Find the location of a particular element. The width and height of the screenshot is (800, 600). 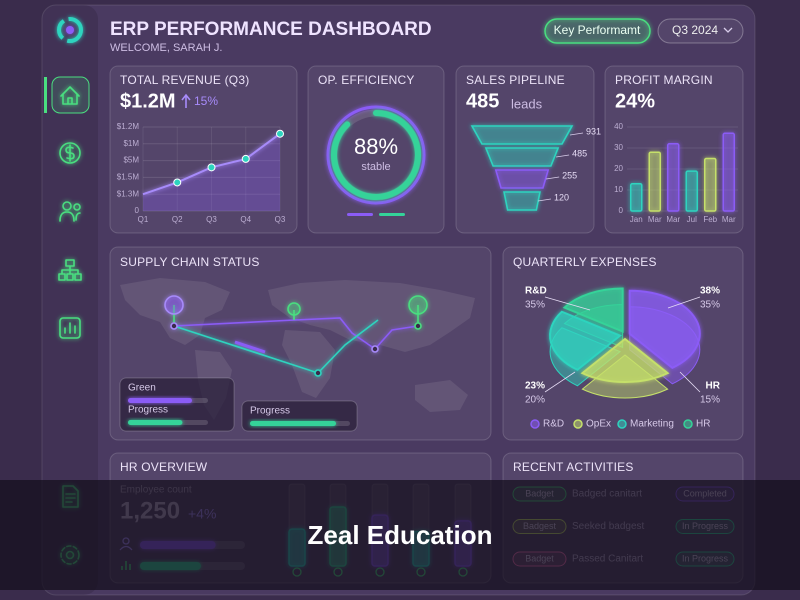

card-title: HR OVERVIEW is located at coordinates (164, 467).